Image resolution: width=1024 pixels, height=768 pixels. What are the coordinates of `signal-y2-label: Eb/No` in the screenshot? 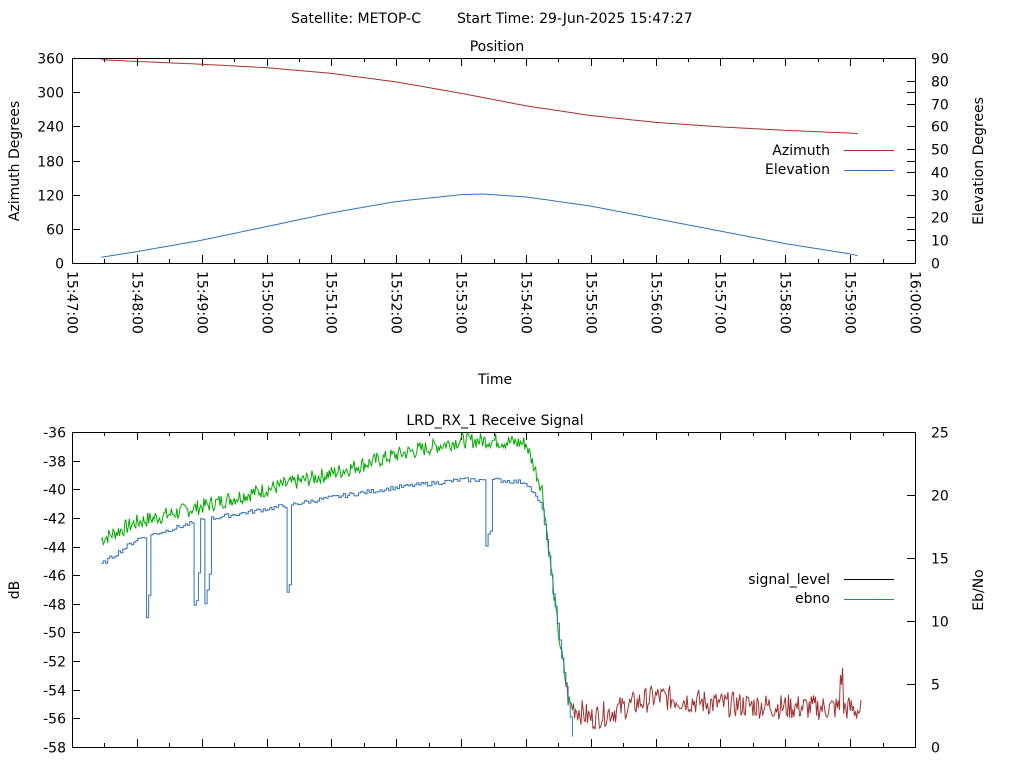 It's located at (979, 590).